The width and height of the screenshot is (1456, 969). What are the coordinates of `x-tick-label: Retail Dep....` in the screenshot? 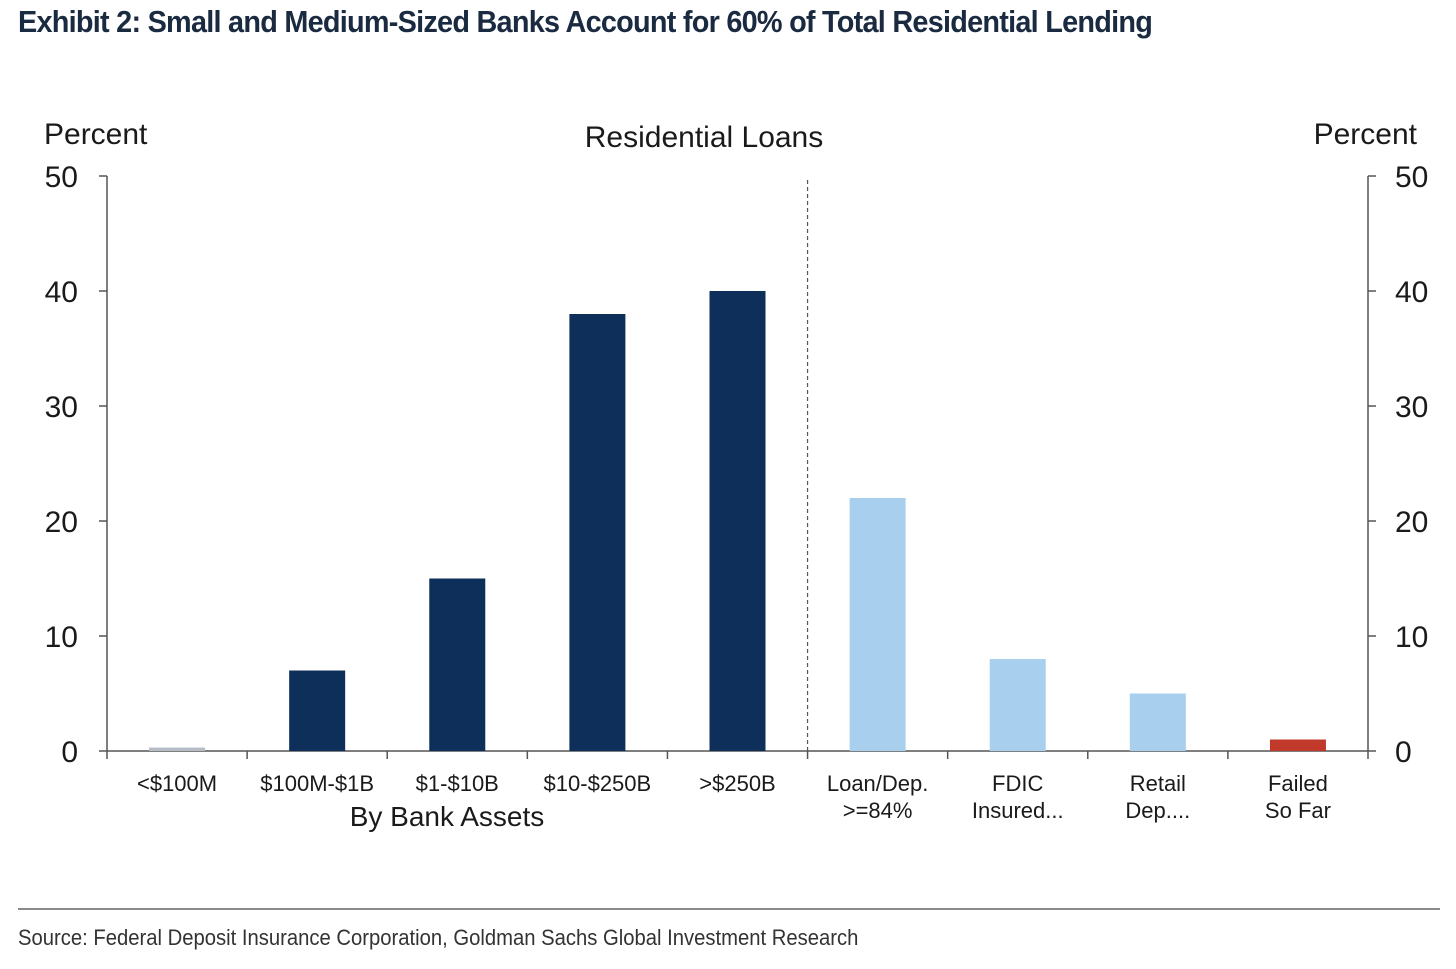 It's located at (1157, 797).